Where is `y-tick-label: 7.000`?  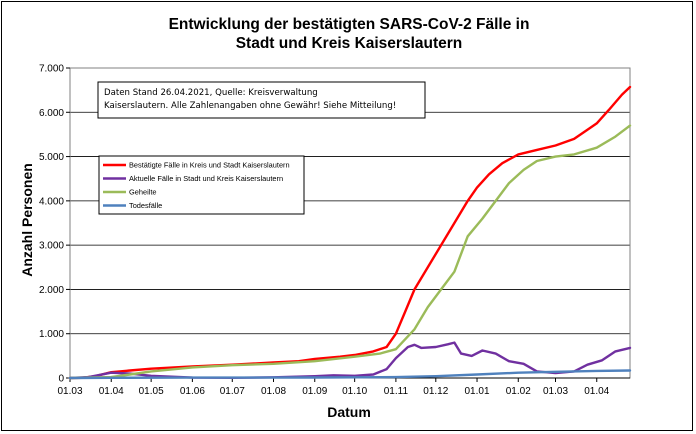 y-tick-label: 7.000 is located at coordinates (51, 69).